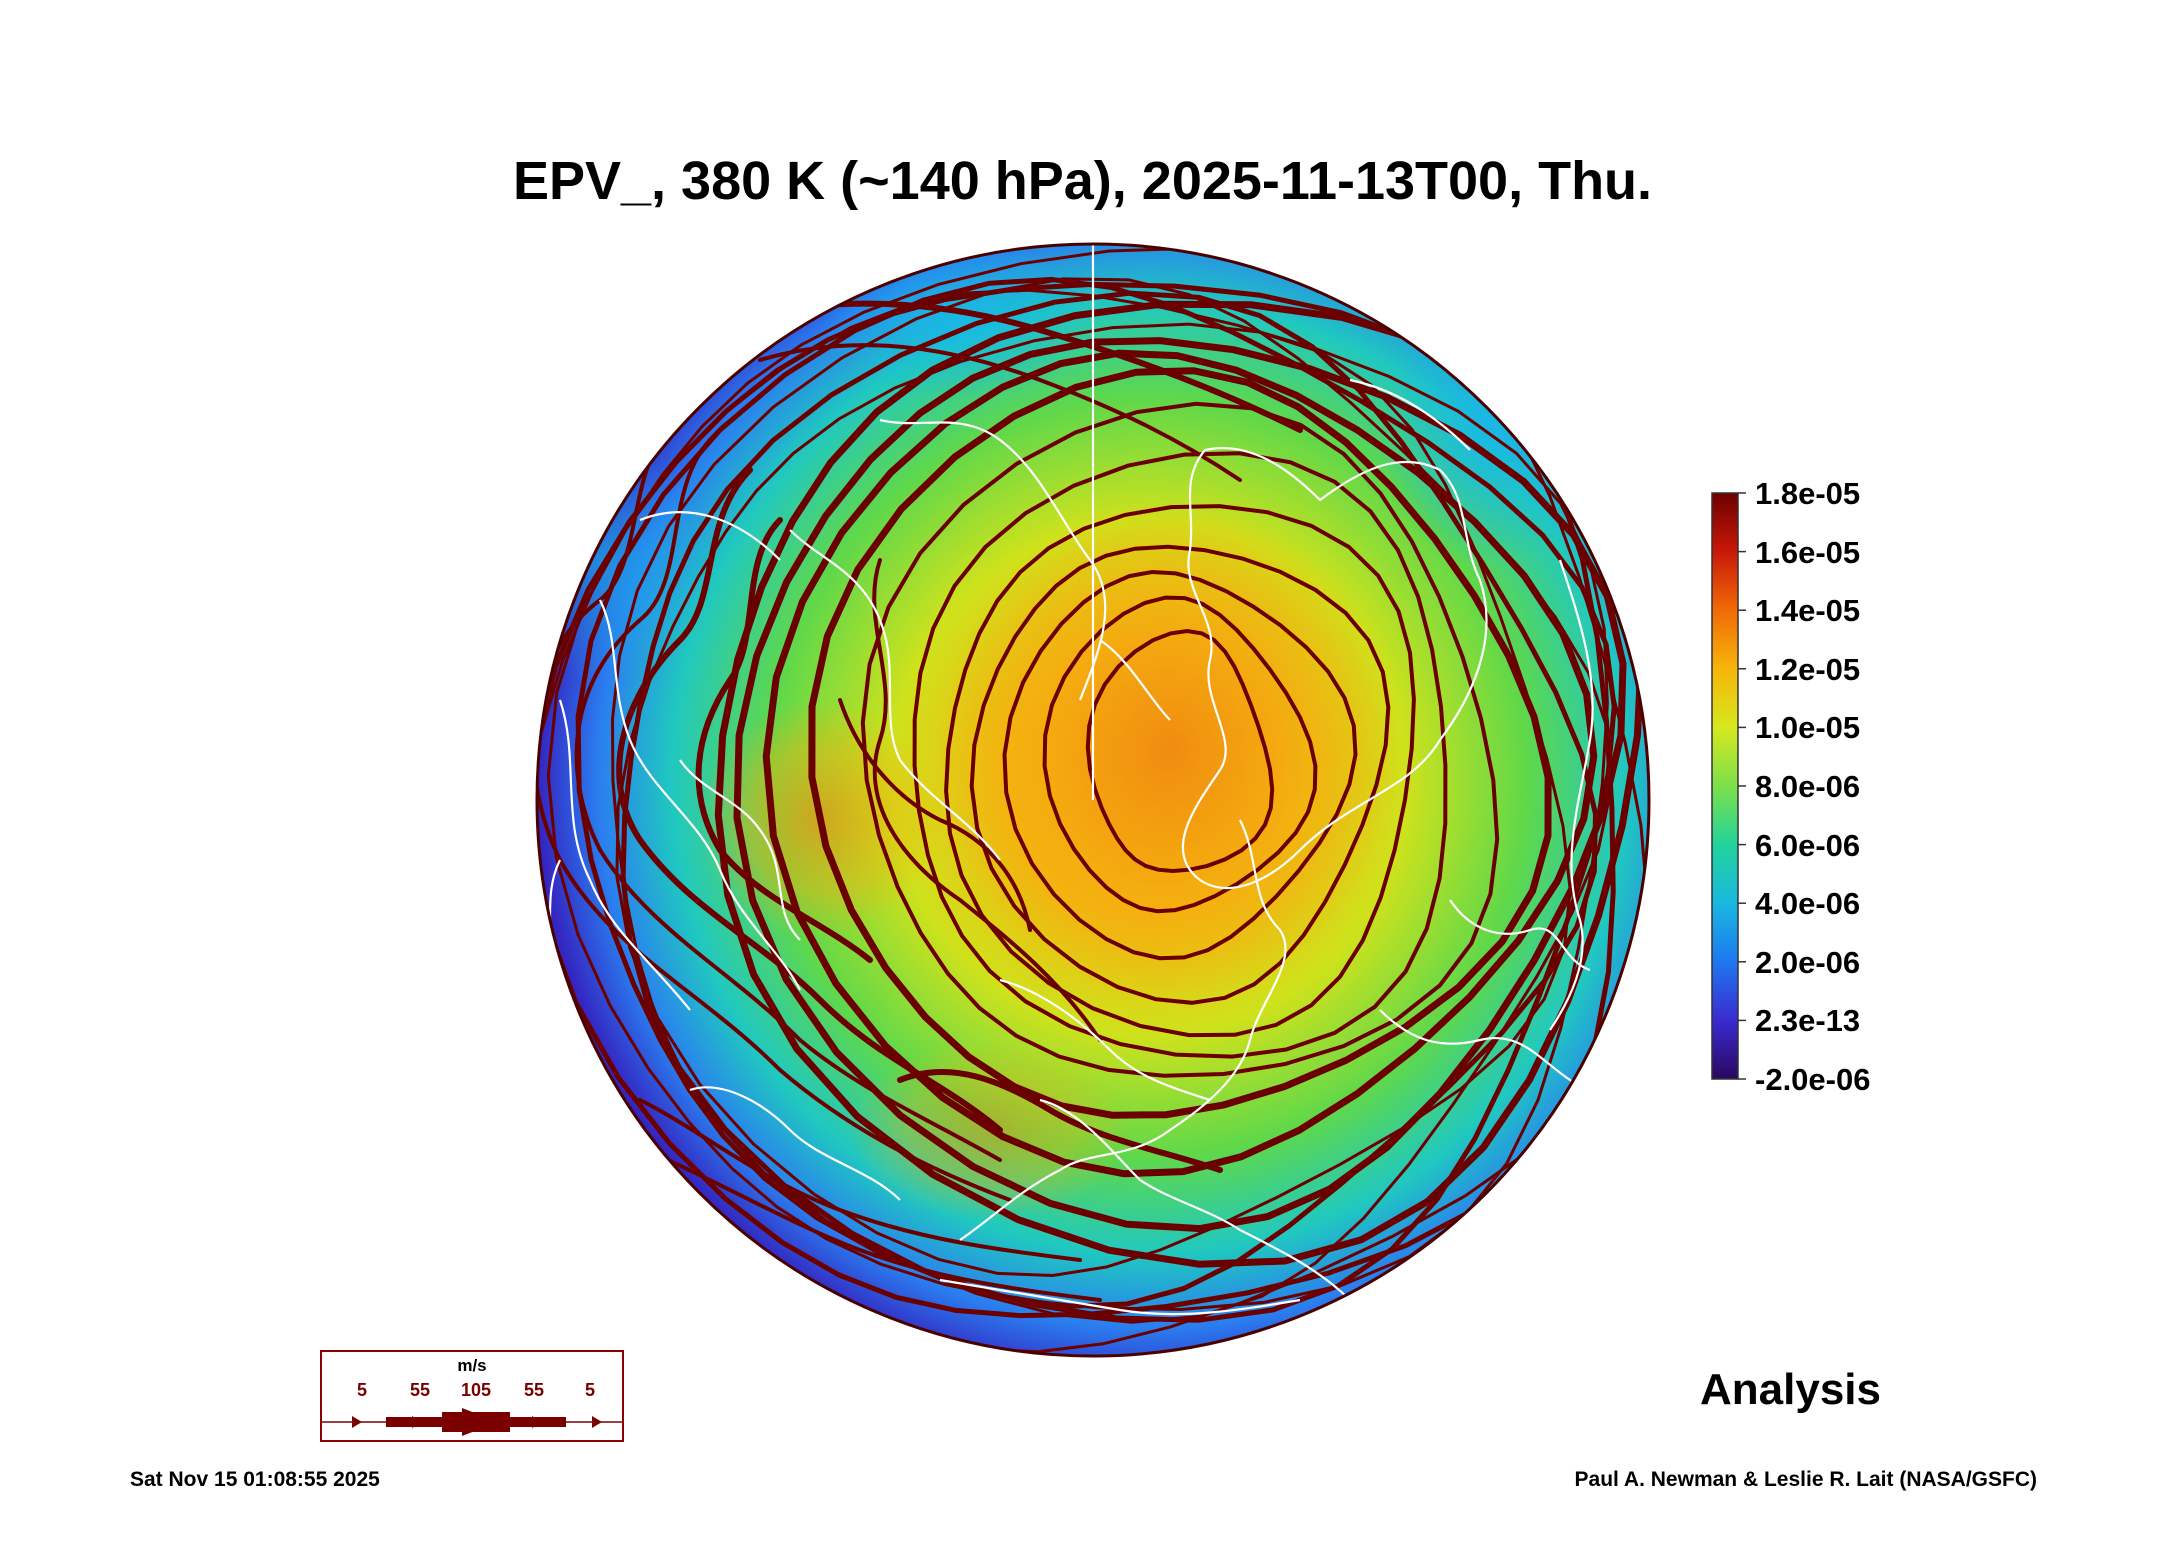  What do you see at coordinates (1808, 1021) in the screenshot?
I see `colorbar-label: 2.3e-13` at bounding box center [1808, 1021].